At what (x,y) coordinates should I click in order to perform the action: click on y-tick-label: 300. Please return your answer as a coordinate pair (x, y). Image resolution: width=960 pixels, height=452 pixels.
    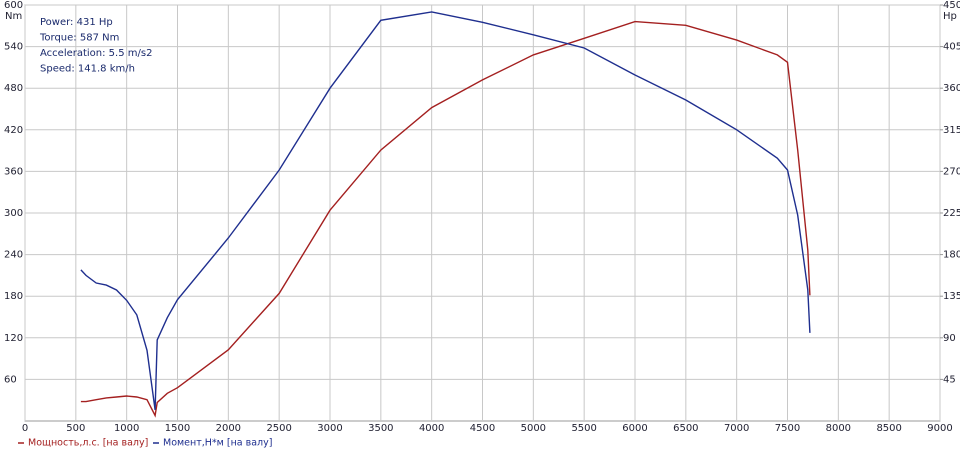
    Looking at the image, I should click on (13, 213).